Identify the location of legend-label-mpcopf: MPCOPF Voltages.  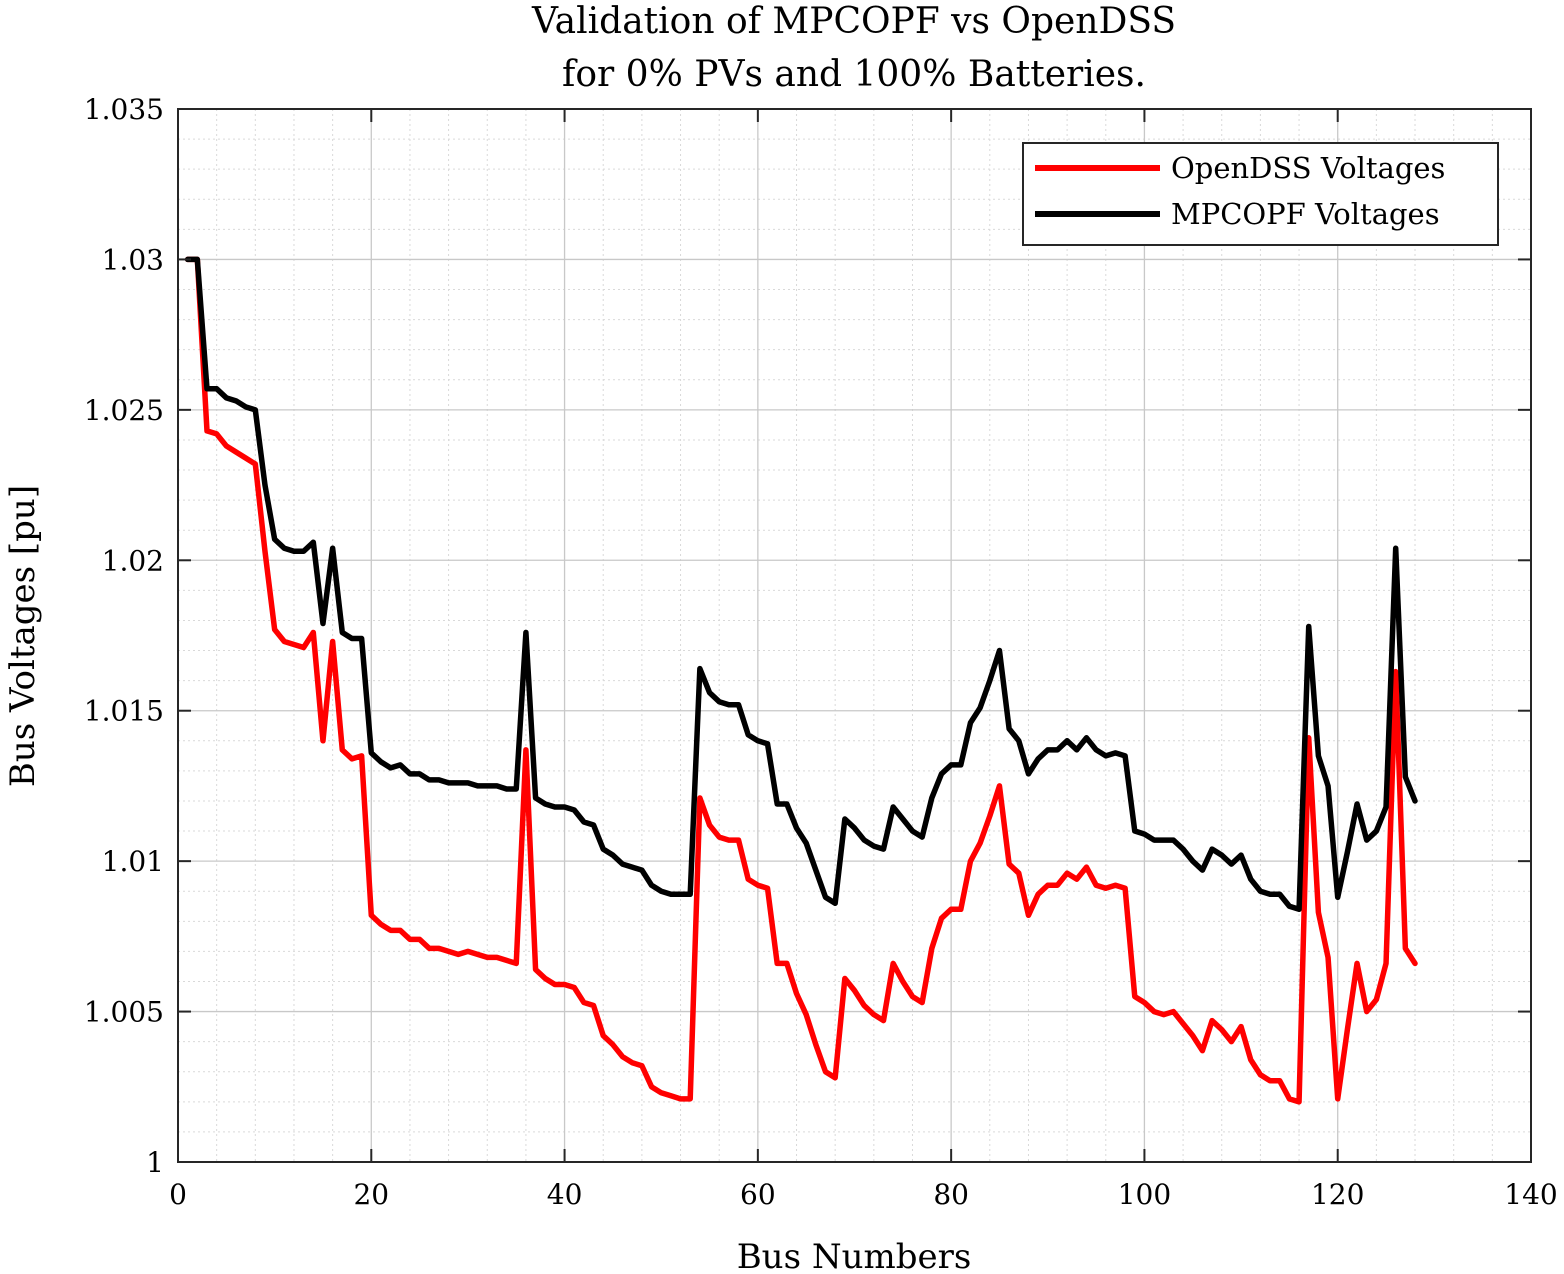
(1305, 214).